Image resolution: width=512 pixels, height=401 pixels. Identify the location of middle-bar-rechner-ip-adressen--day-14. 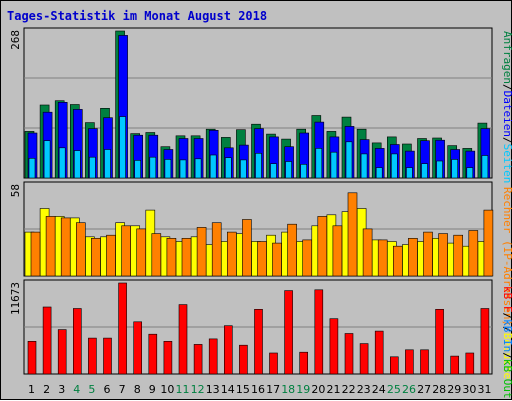
(232, 254).